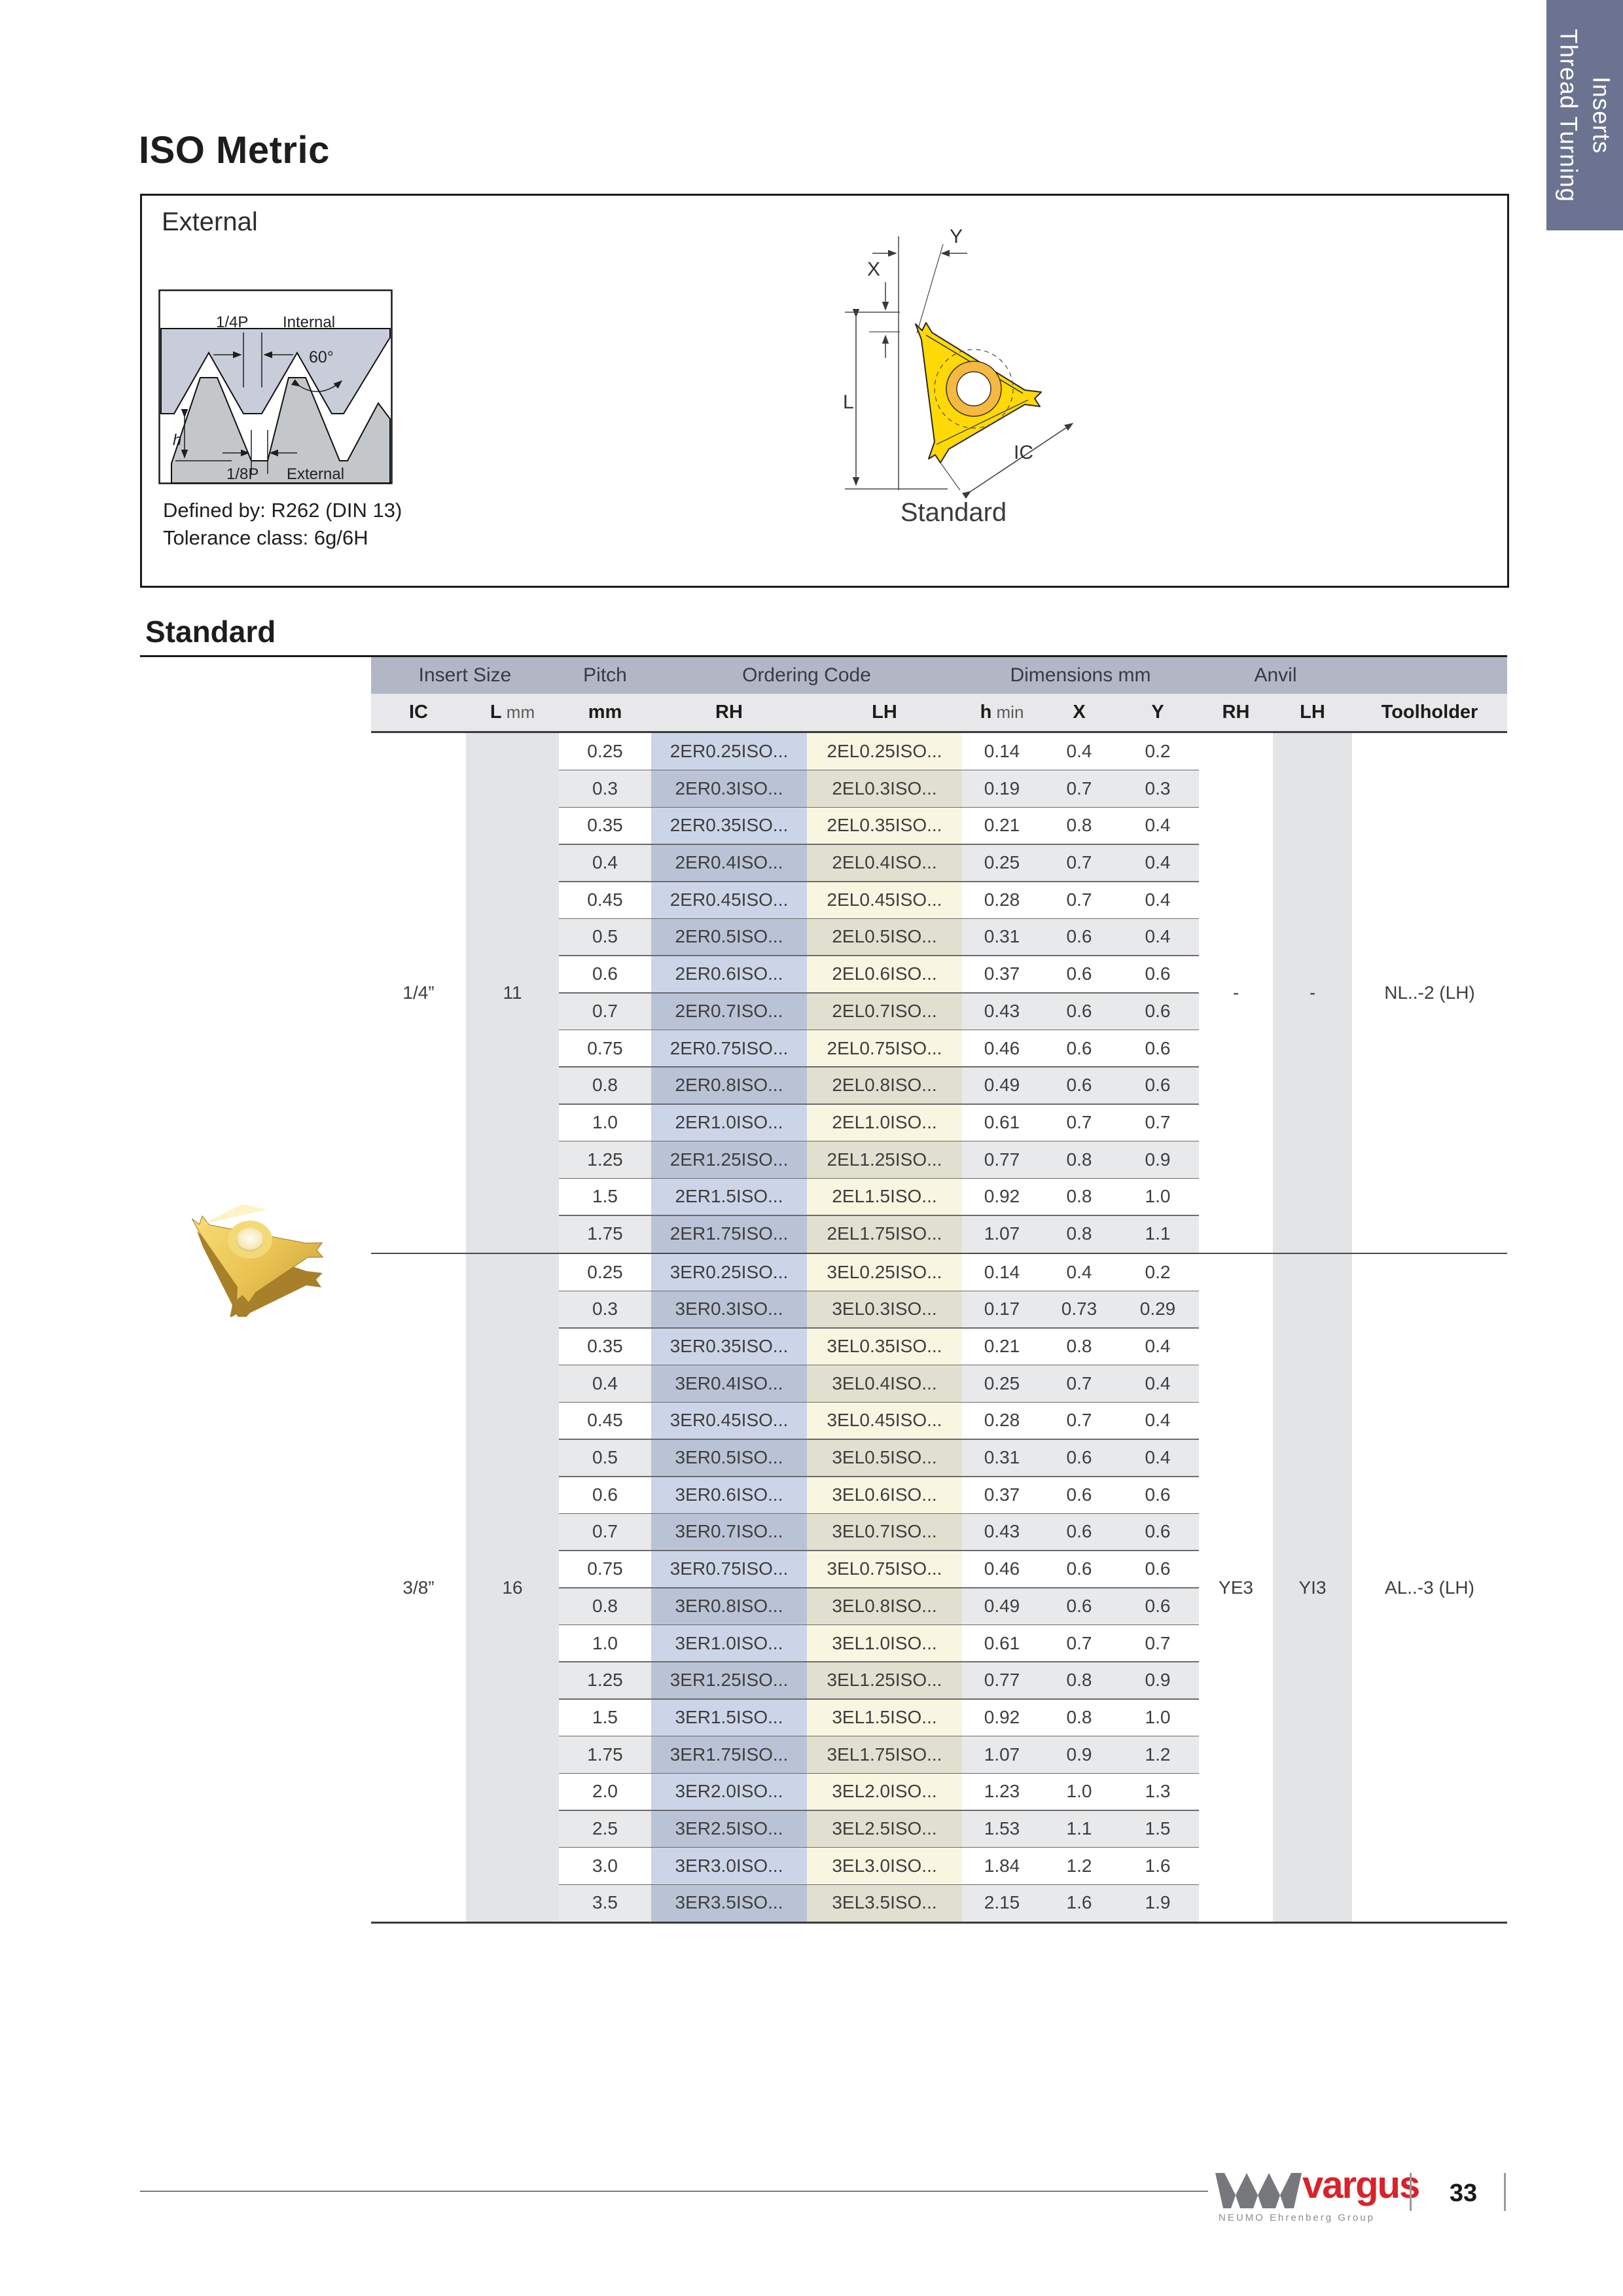  What do you see at coordinates (884, 712) in the screenshot?
I see `col-header-lh: LH` at bounding box center [884, 712].